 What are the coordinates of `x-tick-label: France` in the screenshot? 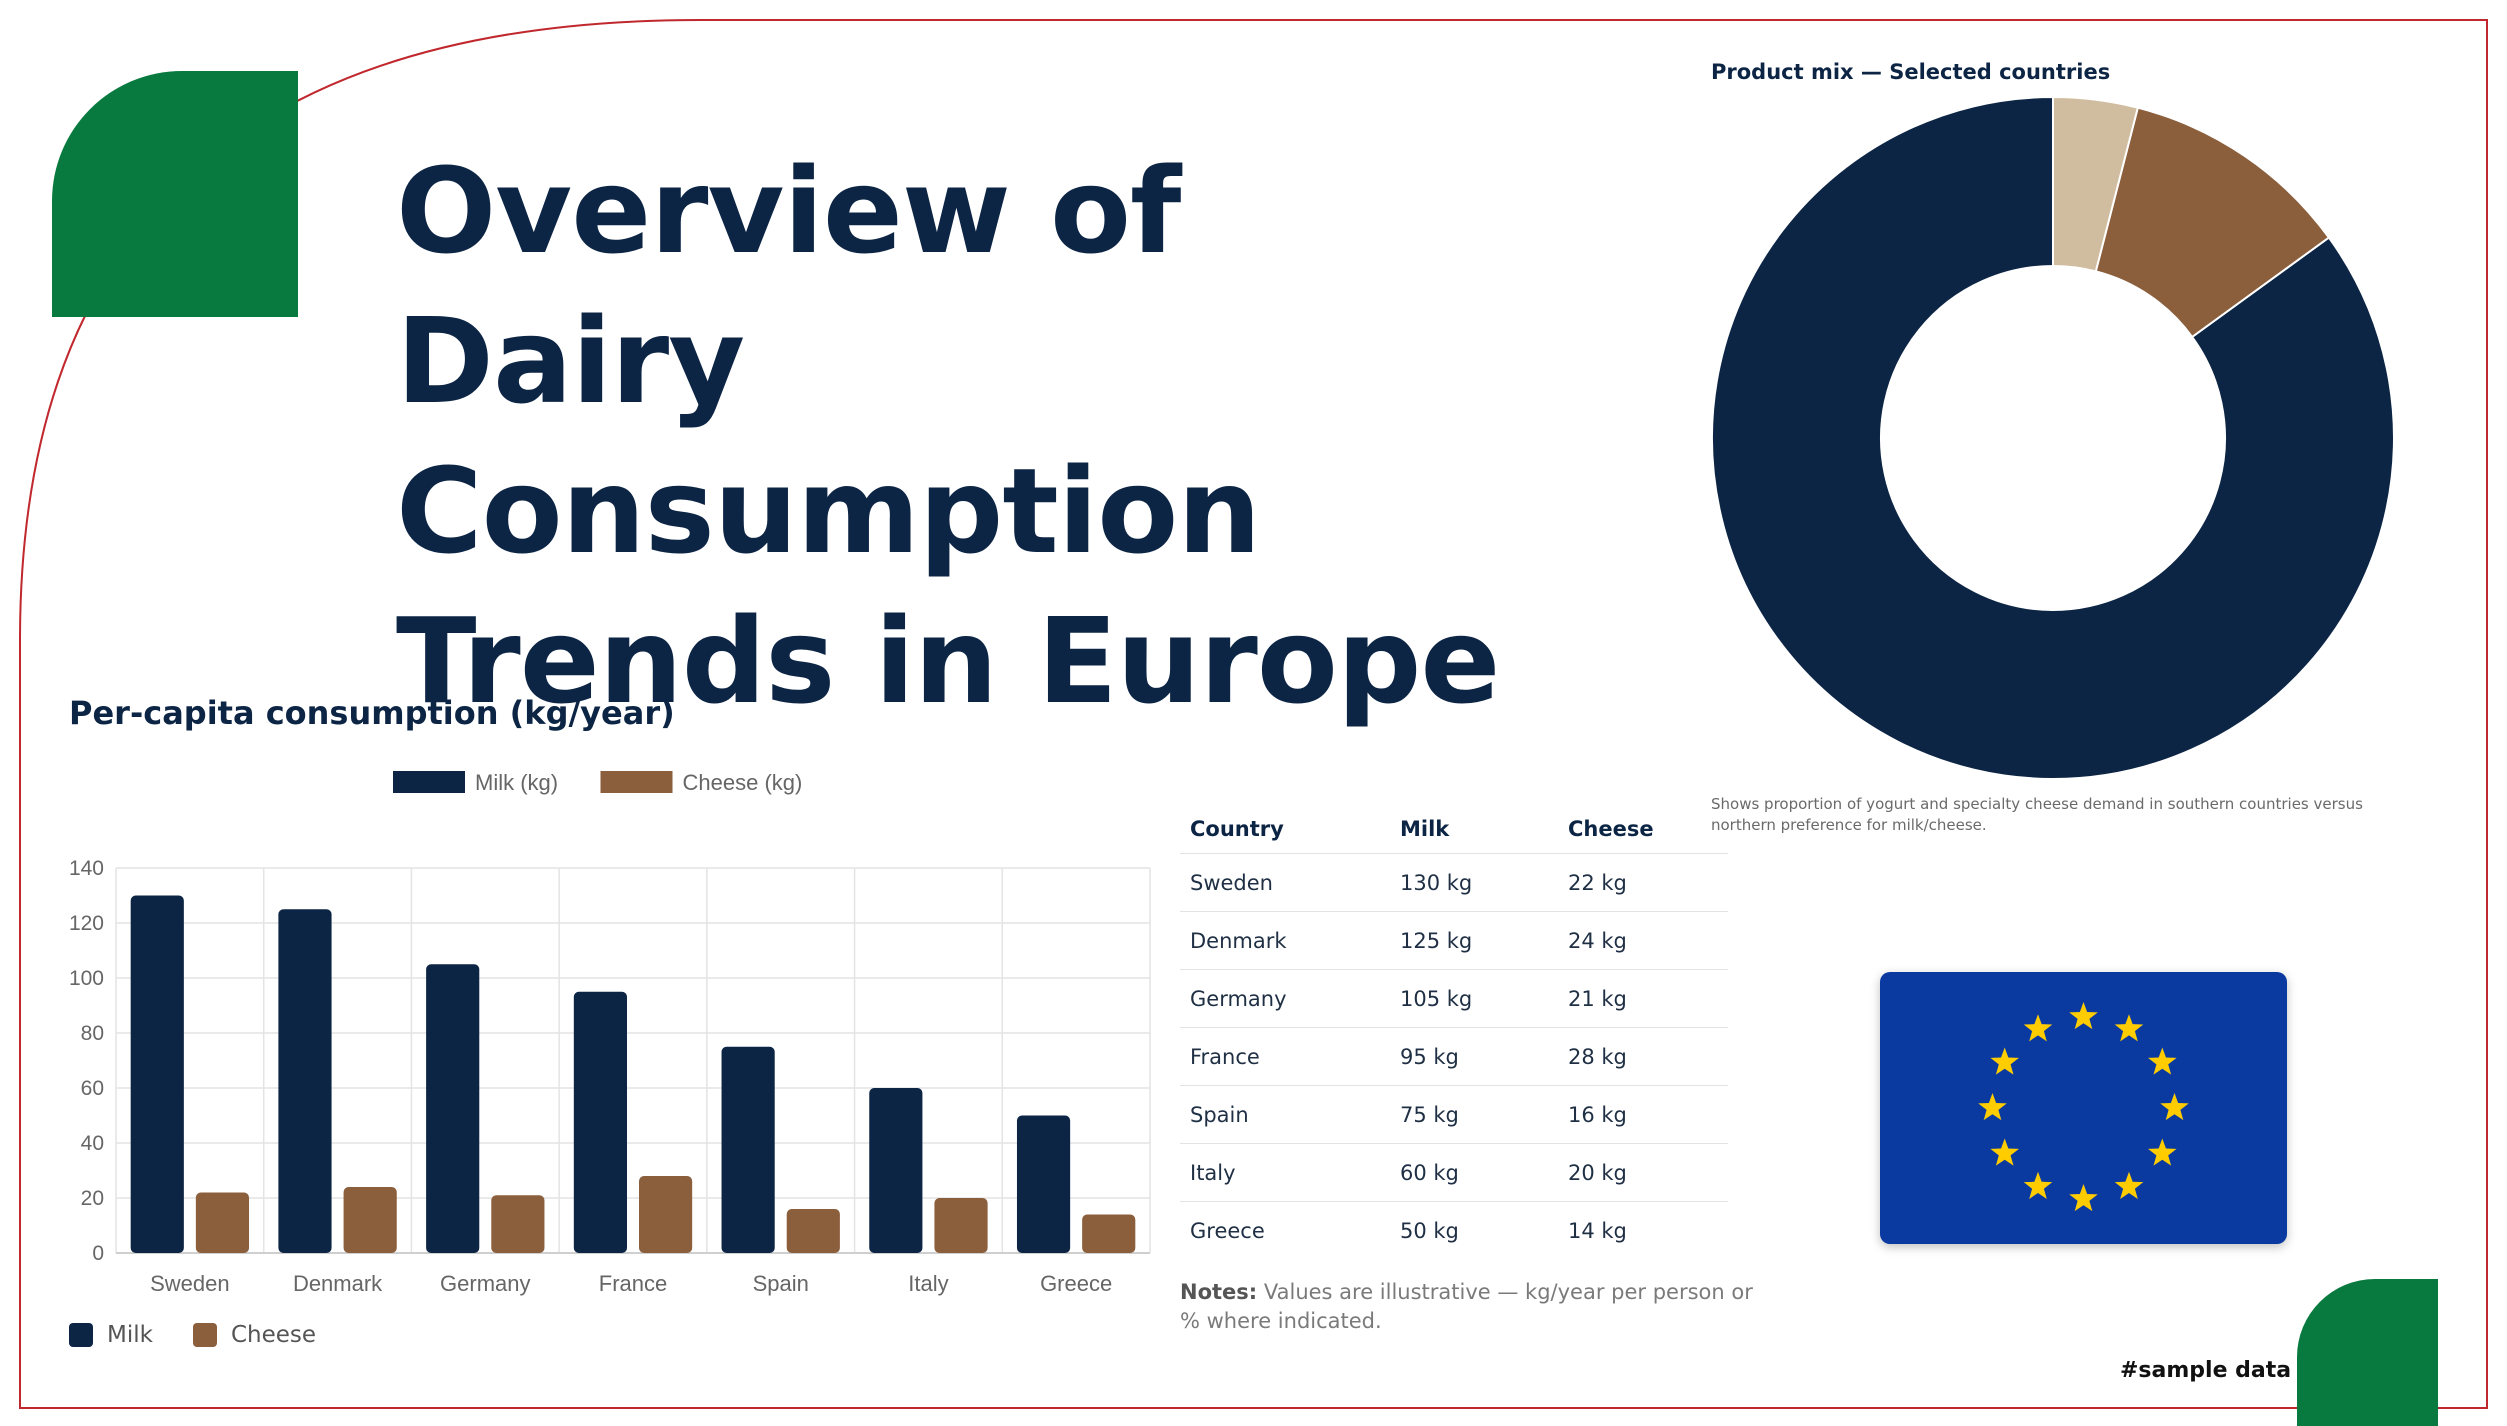 It's located at (633, 1283).